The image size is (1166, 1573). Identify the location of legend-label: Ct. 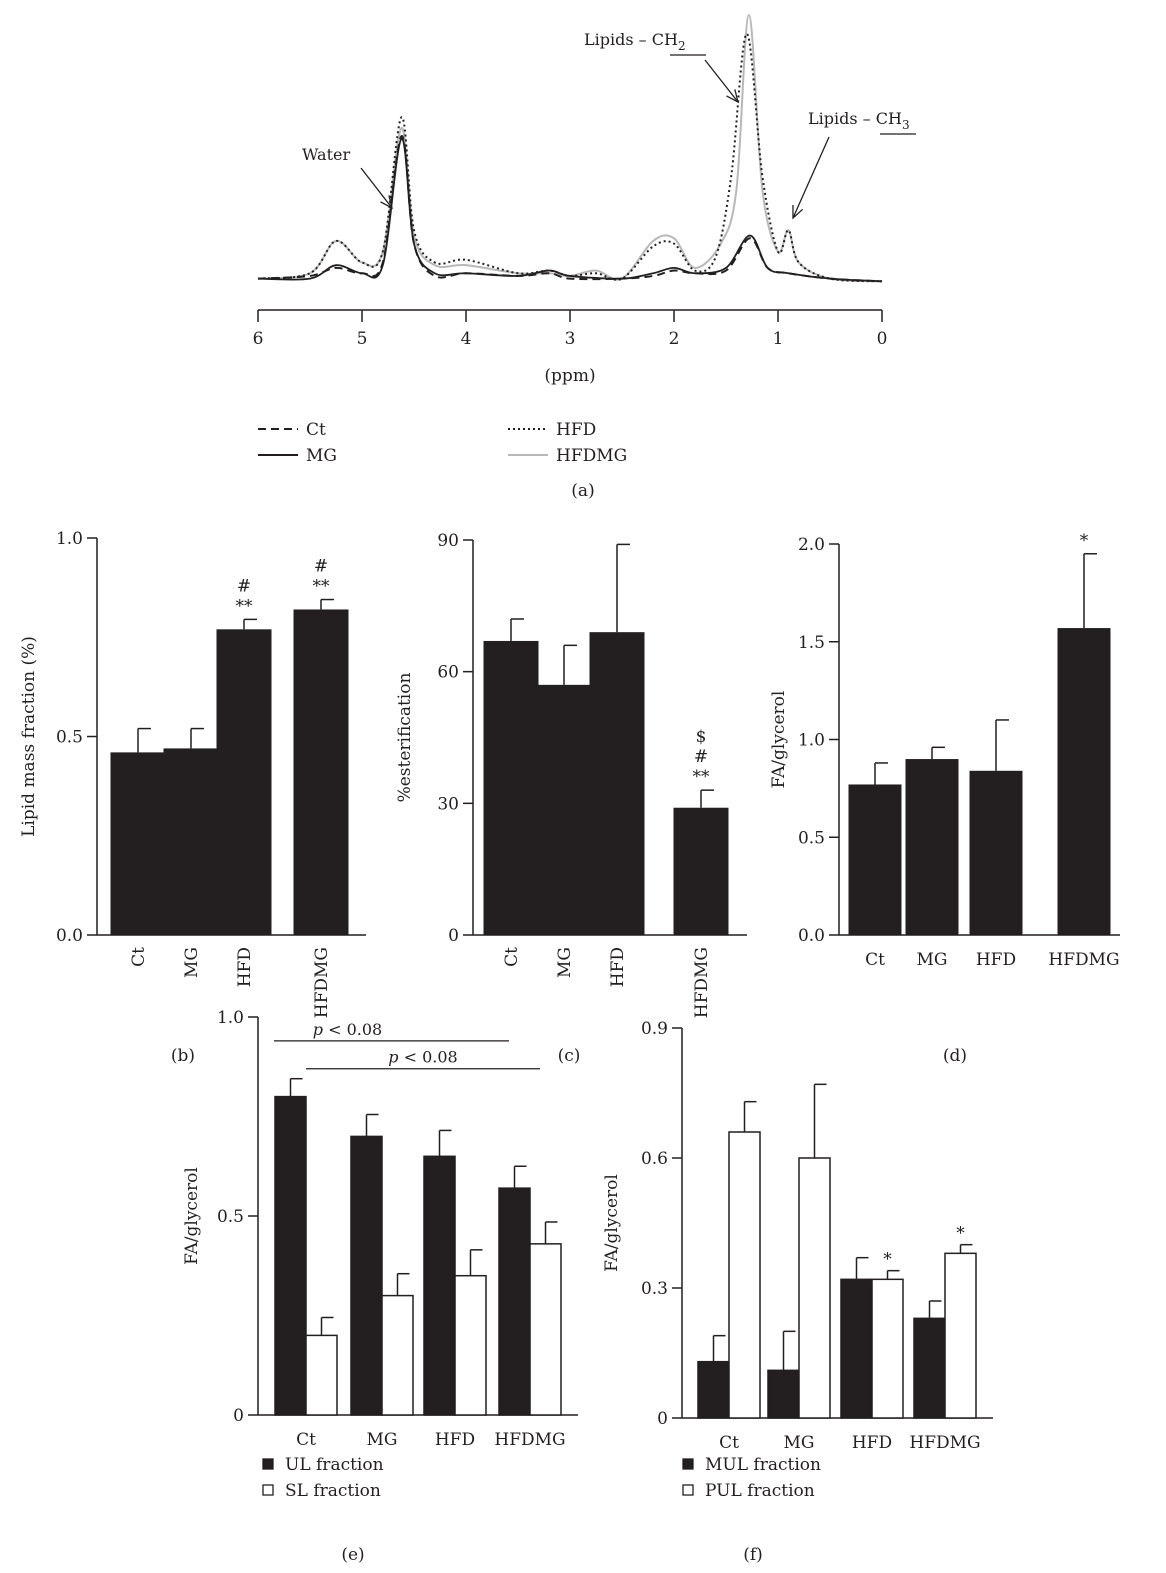
(316, 430).